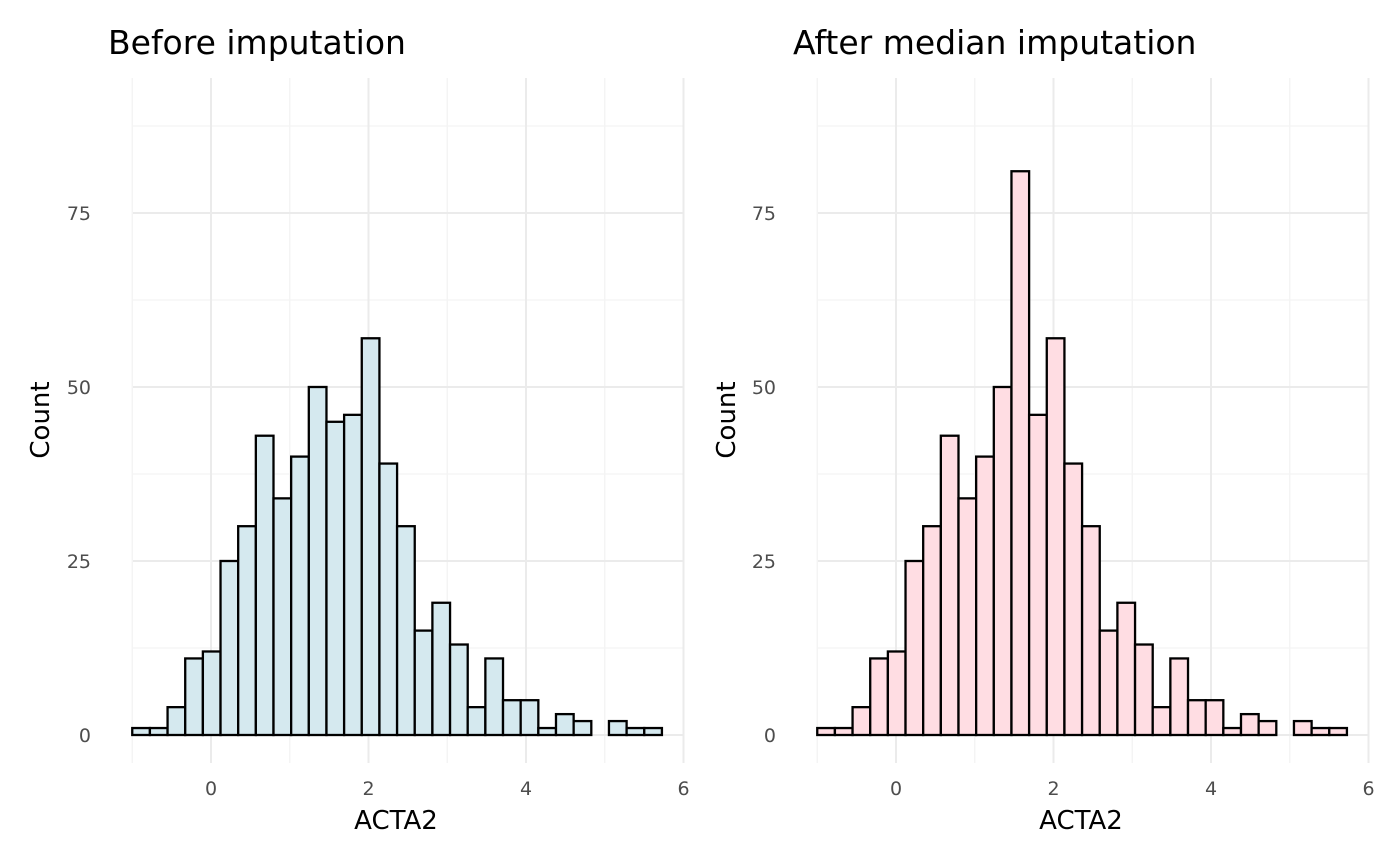 This screenshot has height=865, width=1400. Describe the element at coordinates (994, 42) in the screenshot. I see `panel-title: After median imputation` at that location.